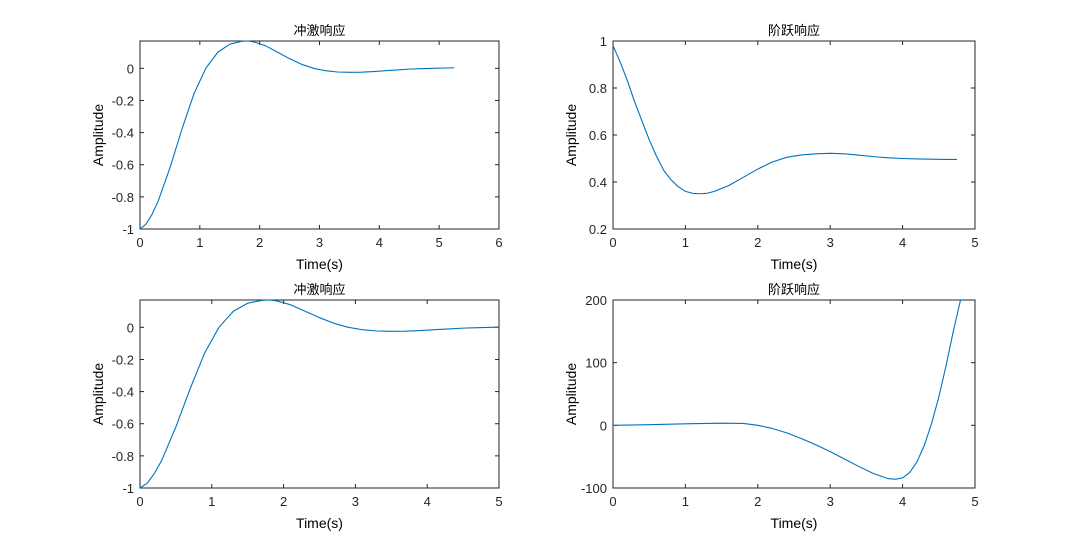  I want to click on y-tick-label: 200, so click(596, 300).